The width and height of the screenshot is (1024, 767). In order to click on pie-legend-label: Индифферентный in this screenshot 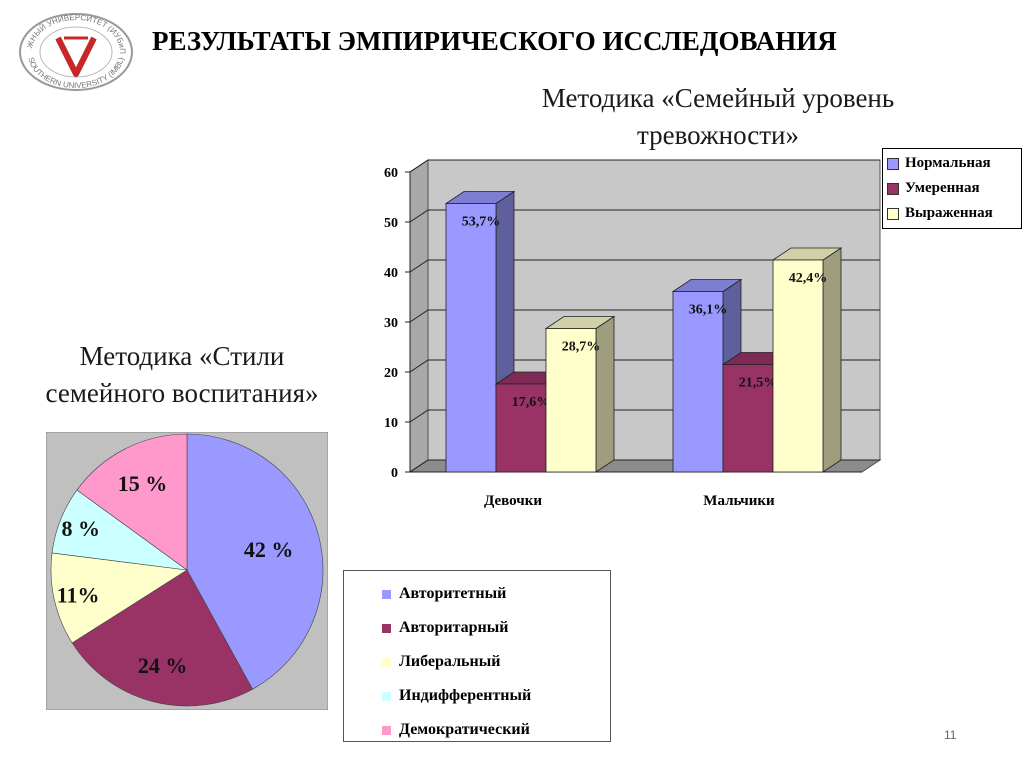, I will do `click(465, 695)`.